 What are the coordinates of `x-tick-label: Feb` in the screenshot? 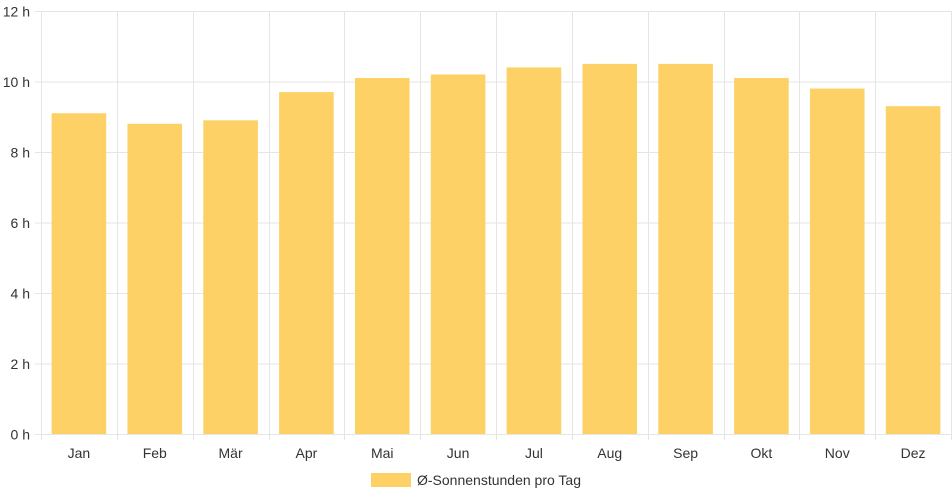 It's located at (155, 453).